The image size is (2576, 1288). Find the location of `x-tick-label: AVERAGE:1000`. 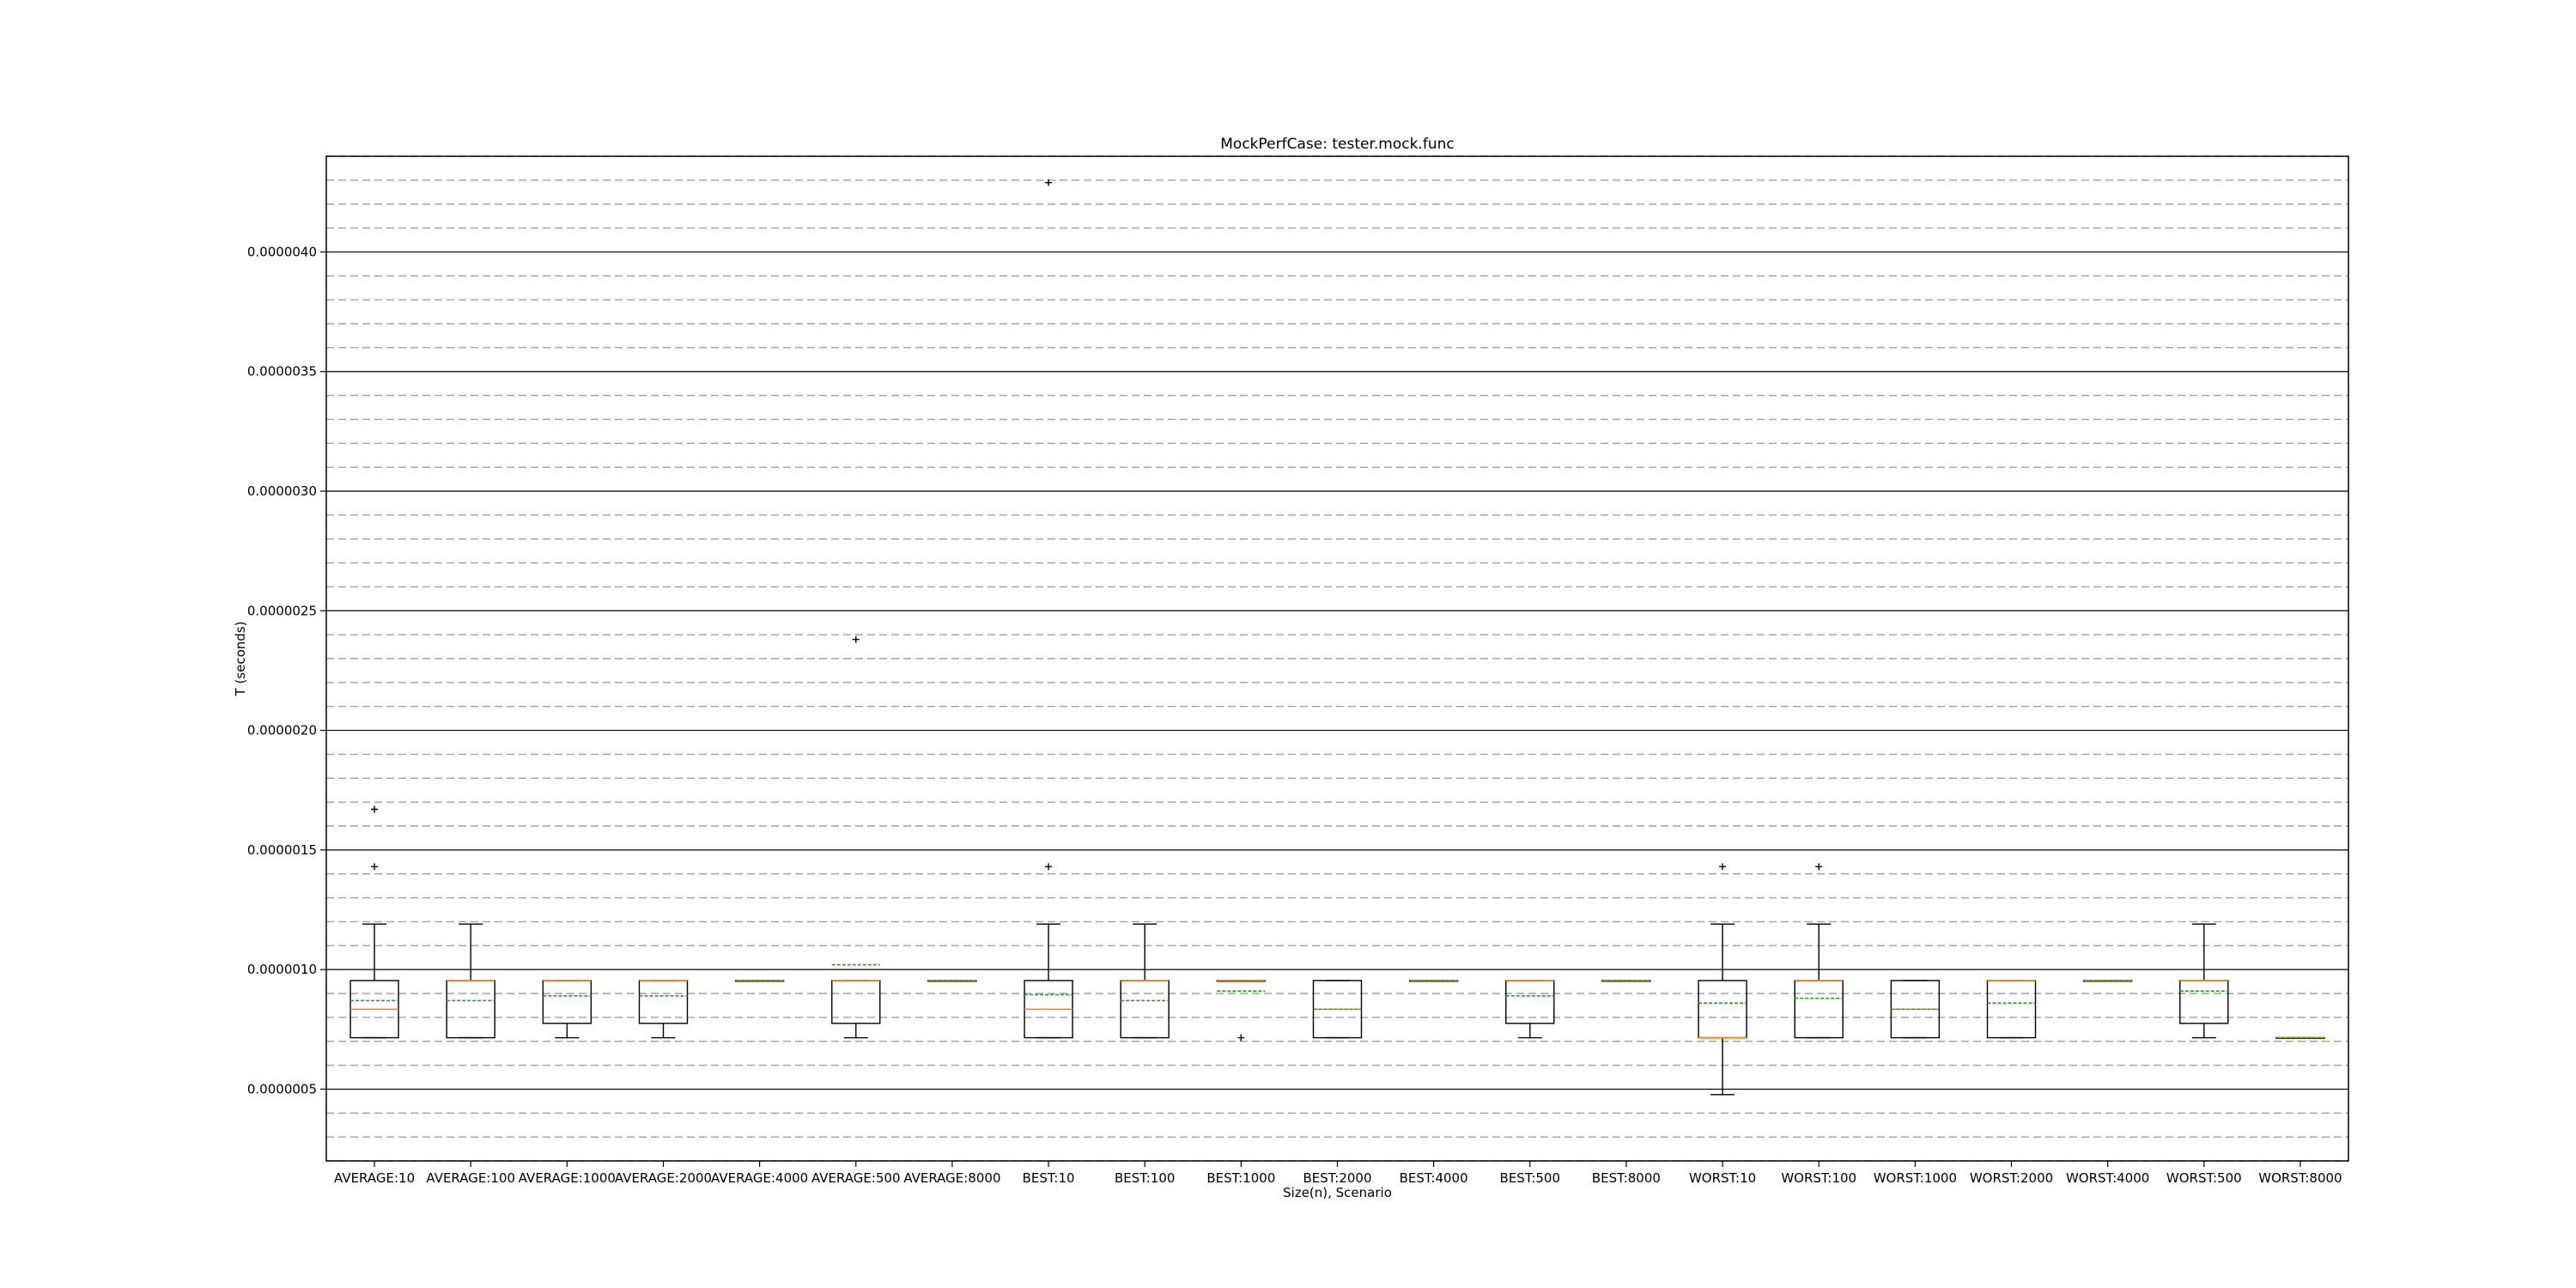

x-tick-label: AVERAGE:1000 is located at coordinates (567, 1178).